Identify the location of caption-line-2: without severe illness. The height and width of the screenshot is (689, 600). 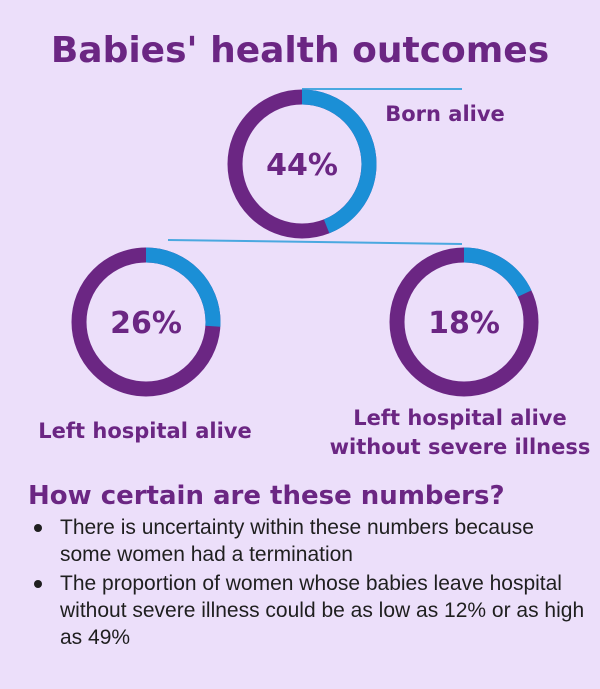
(460, 447).